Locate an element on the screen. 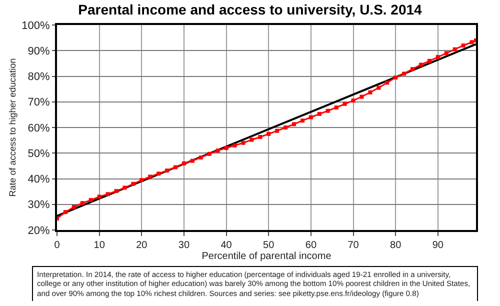 The height and width of the screenshot is (306, 500). x-tick-label: 10 is located at coordinates (100, 245).